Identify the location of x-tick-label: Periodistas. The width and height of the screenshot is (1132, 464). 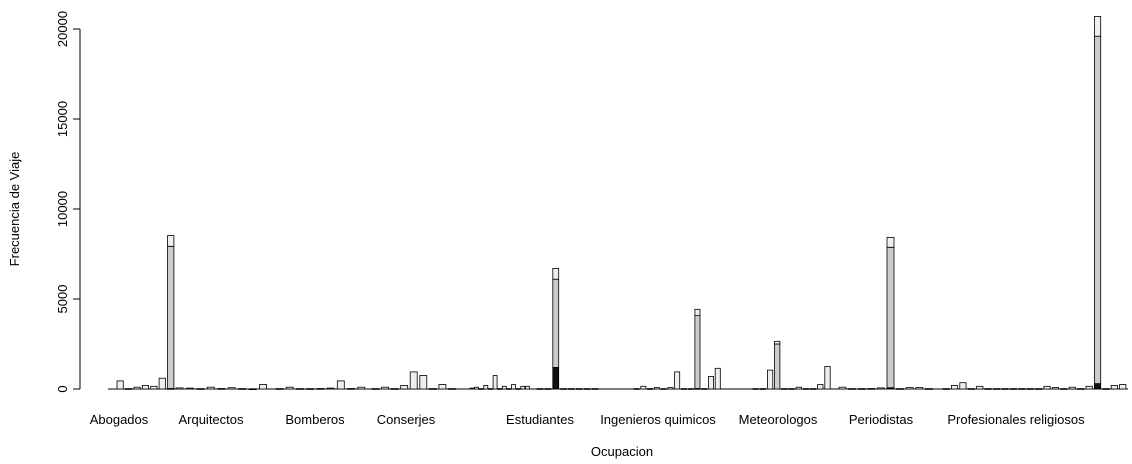
(881, 419).